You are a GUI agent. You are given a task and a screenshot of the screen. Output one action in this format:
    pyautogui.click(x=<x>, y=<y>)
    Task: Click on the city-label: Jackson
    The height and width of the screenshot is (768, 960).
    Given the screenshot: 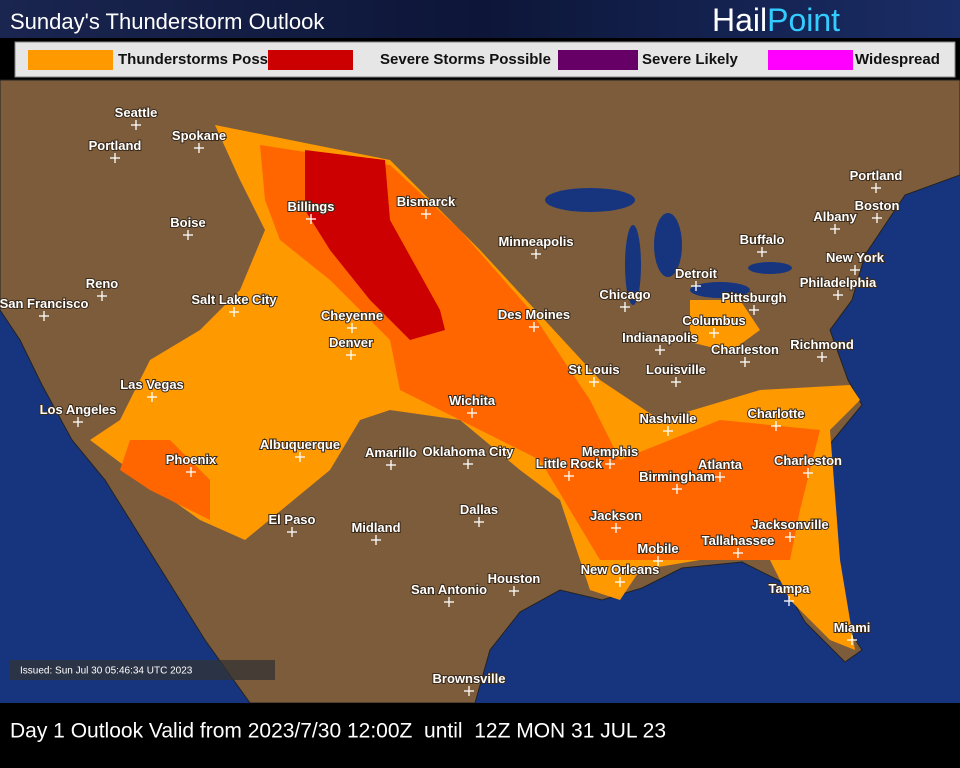 What is the action you would take?
    pyautogui.click(x=616, y=515)
    